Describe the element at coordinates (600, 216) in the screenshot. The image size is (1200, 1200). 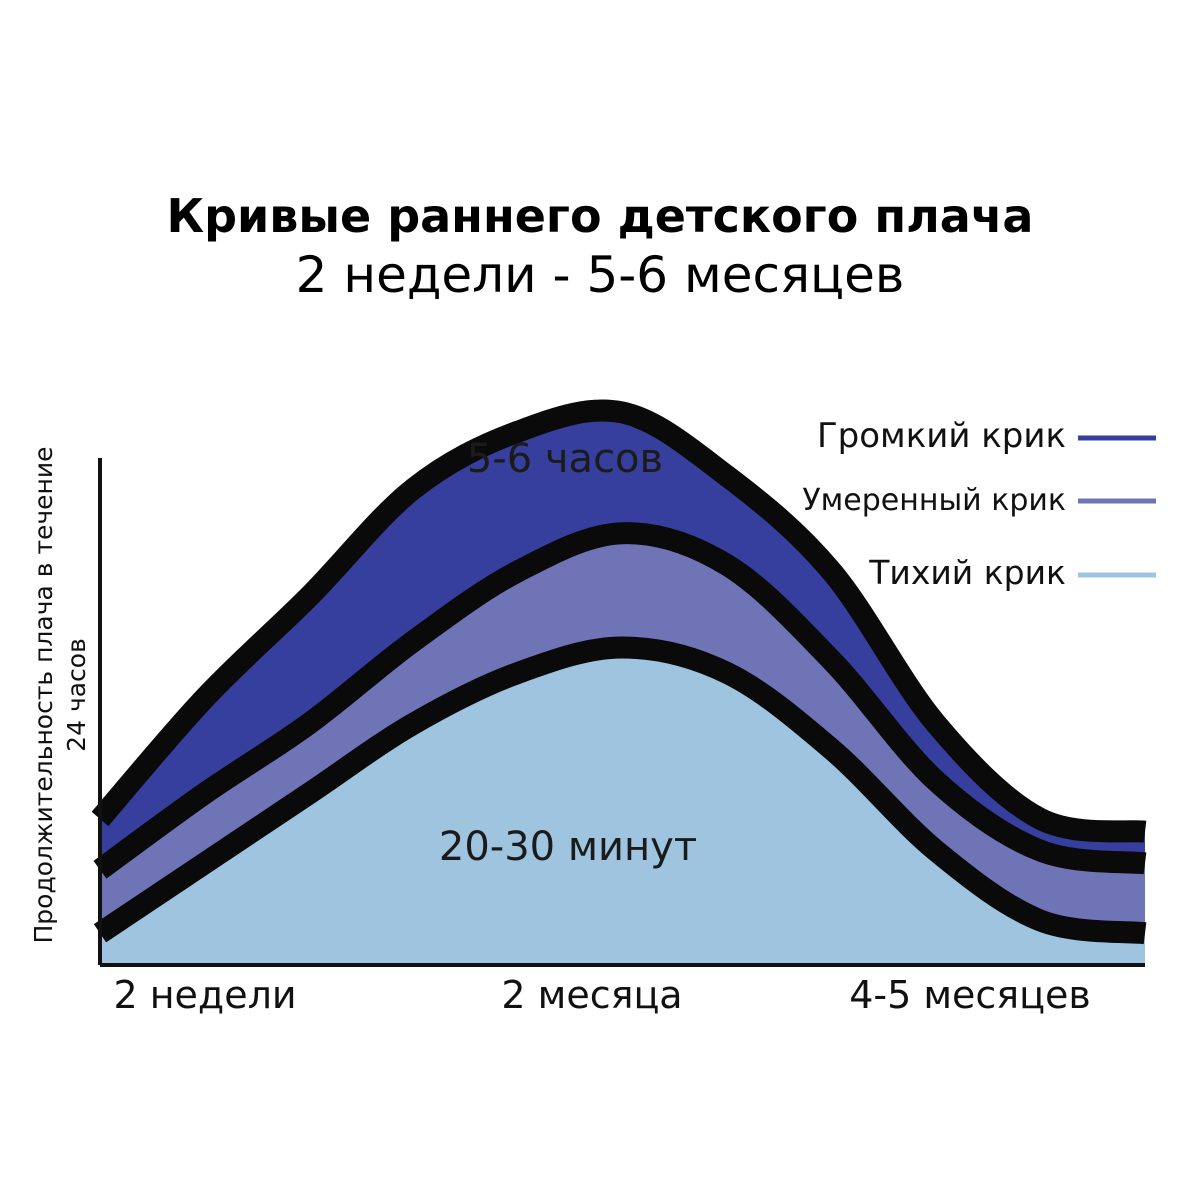
I see `chart-title: Кривые раннего детского плача` at that location.